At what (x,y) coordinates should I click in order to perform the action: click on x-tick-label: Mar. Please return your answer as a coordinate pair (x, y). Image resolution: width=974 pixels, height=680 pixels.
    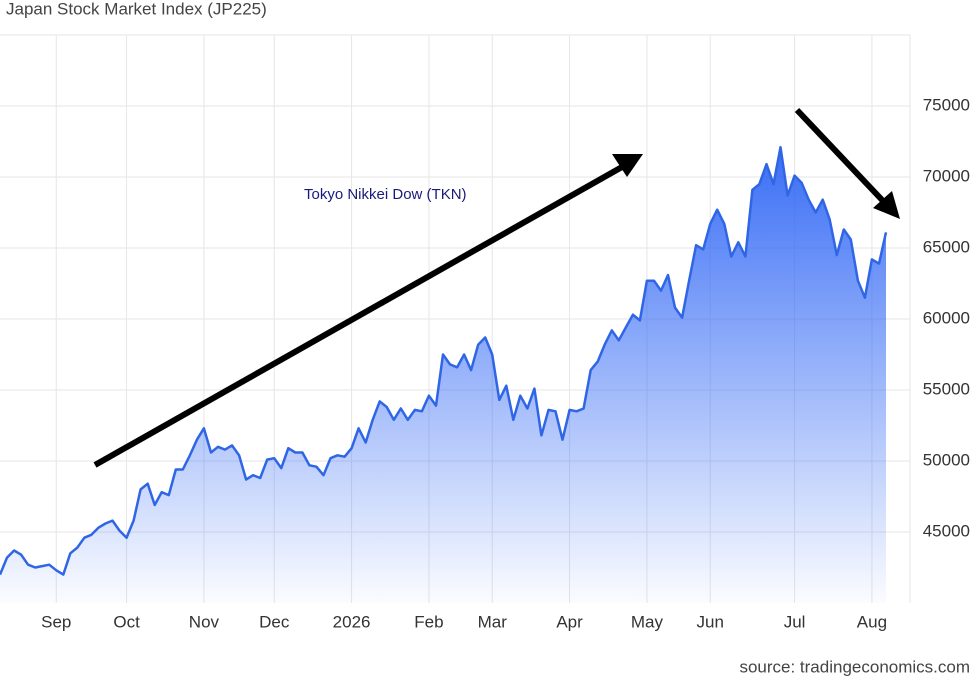
    Looking at the image, I should click on (493, 621).